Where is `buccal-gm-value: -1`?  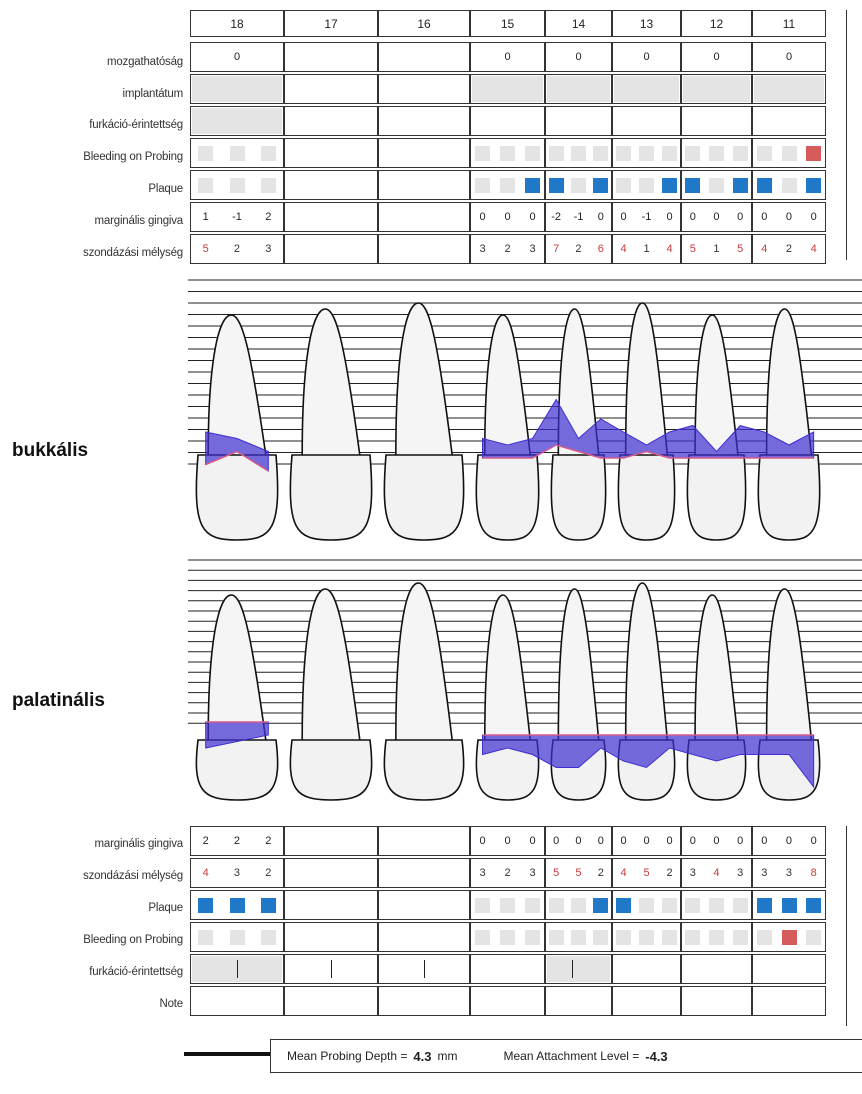 buccal-gm-value: -1 is located at coordinates (578, 217).